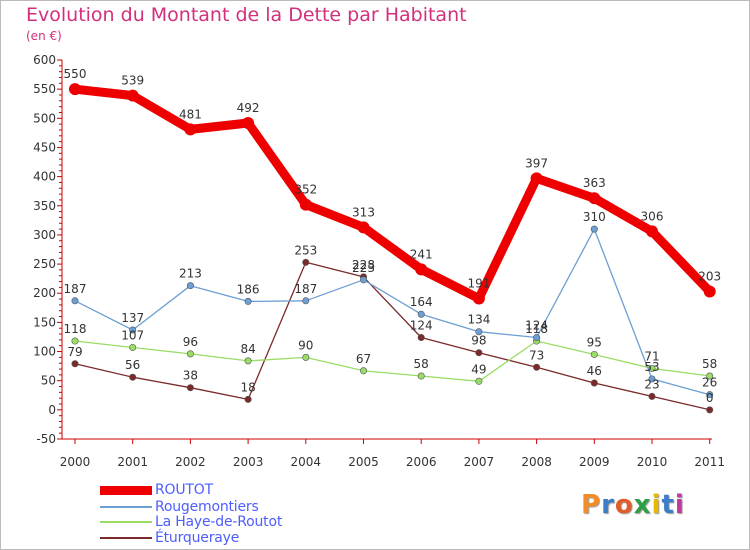 This screenshot has width=750, height=550. I want to click on x-tick-label: 2009, so click(594, 462).